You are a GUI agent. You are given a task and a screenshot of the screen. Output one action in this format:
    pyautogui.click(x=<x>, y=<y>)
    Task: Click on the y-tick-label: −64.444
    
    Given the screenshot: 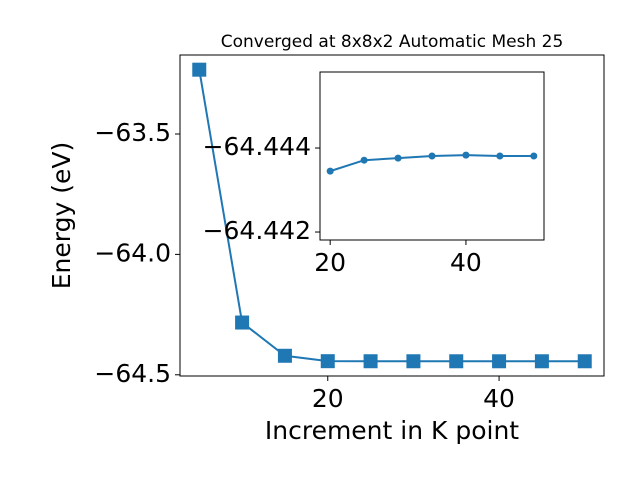 What is the action you would take?
    pyautogui.click(x=257, y=146)
    